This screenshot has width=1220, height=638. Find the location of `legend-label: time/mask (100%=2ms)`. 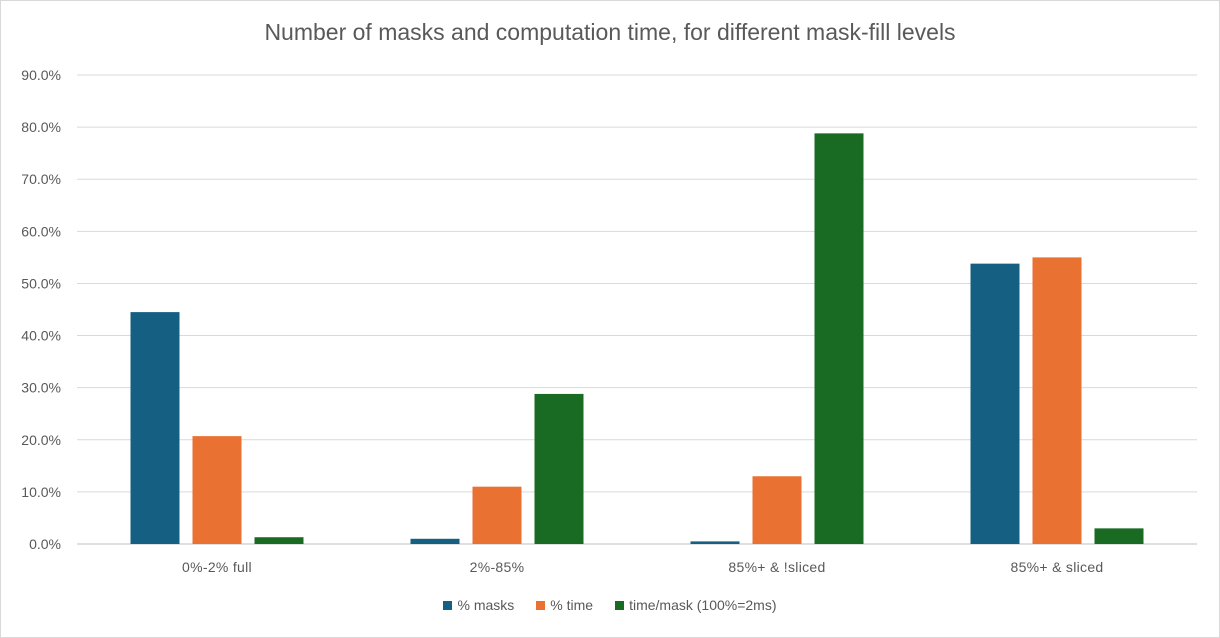

legend-label: time/mask (100%=2ms) is located at coordinates (703, 605).